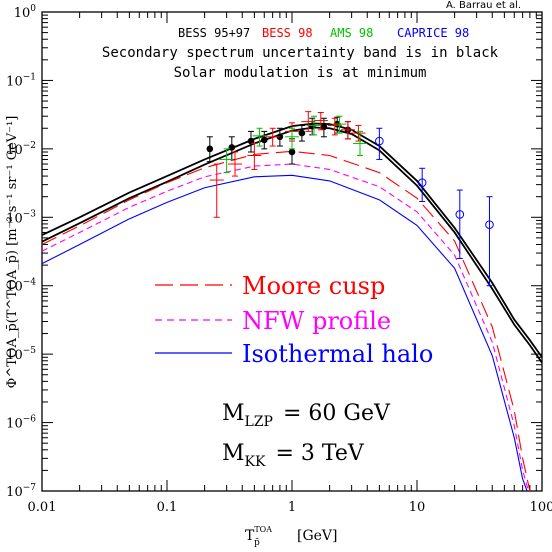 The image size is (552, 552). Describe the element at coordinates (337, 354) in the screenshot. I see `legend-label-isothermal: Isothermal halo` at that location.